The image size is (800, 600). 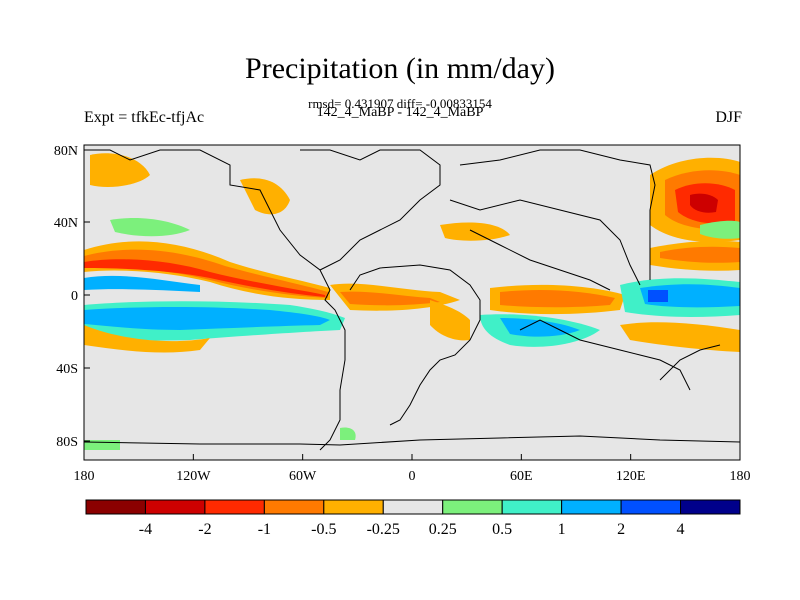 I want to click on y-axis: 80N 40N 0 40S 80S, so click(x=72, y=297).